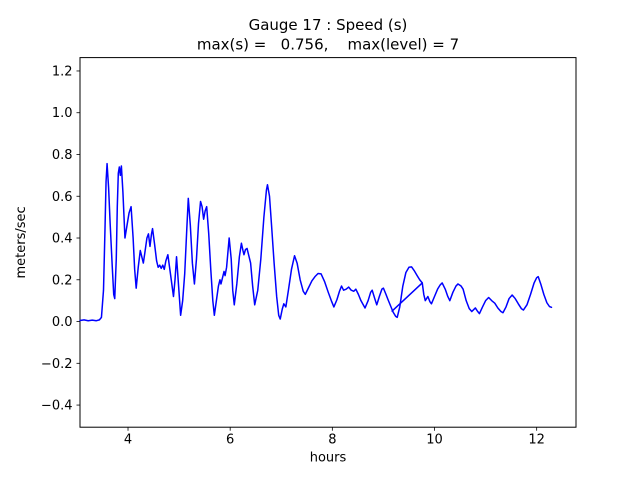 The height and width of the screenshot is (480, 640). What do you see at coordinates (62, 322) in the screenshot?
I see `y-tick-label: 0.0` at bounding box center [62, 322].